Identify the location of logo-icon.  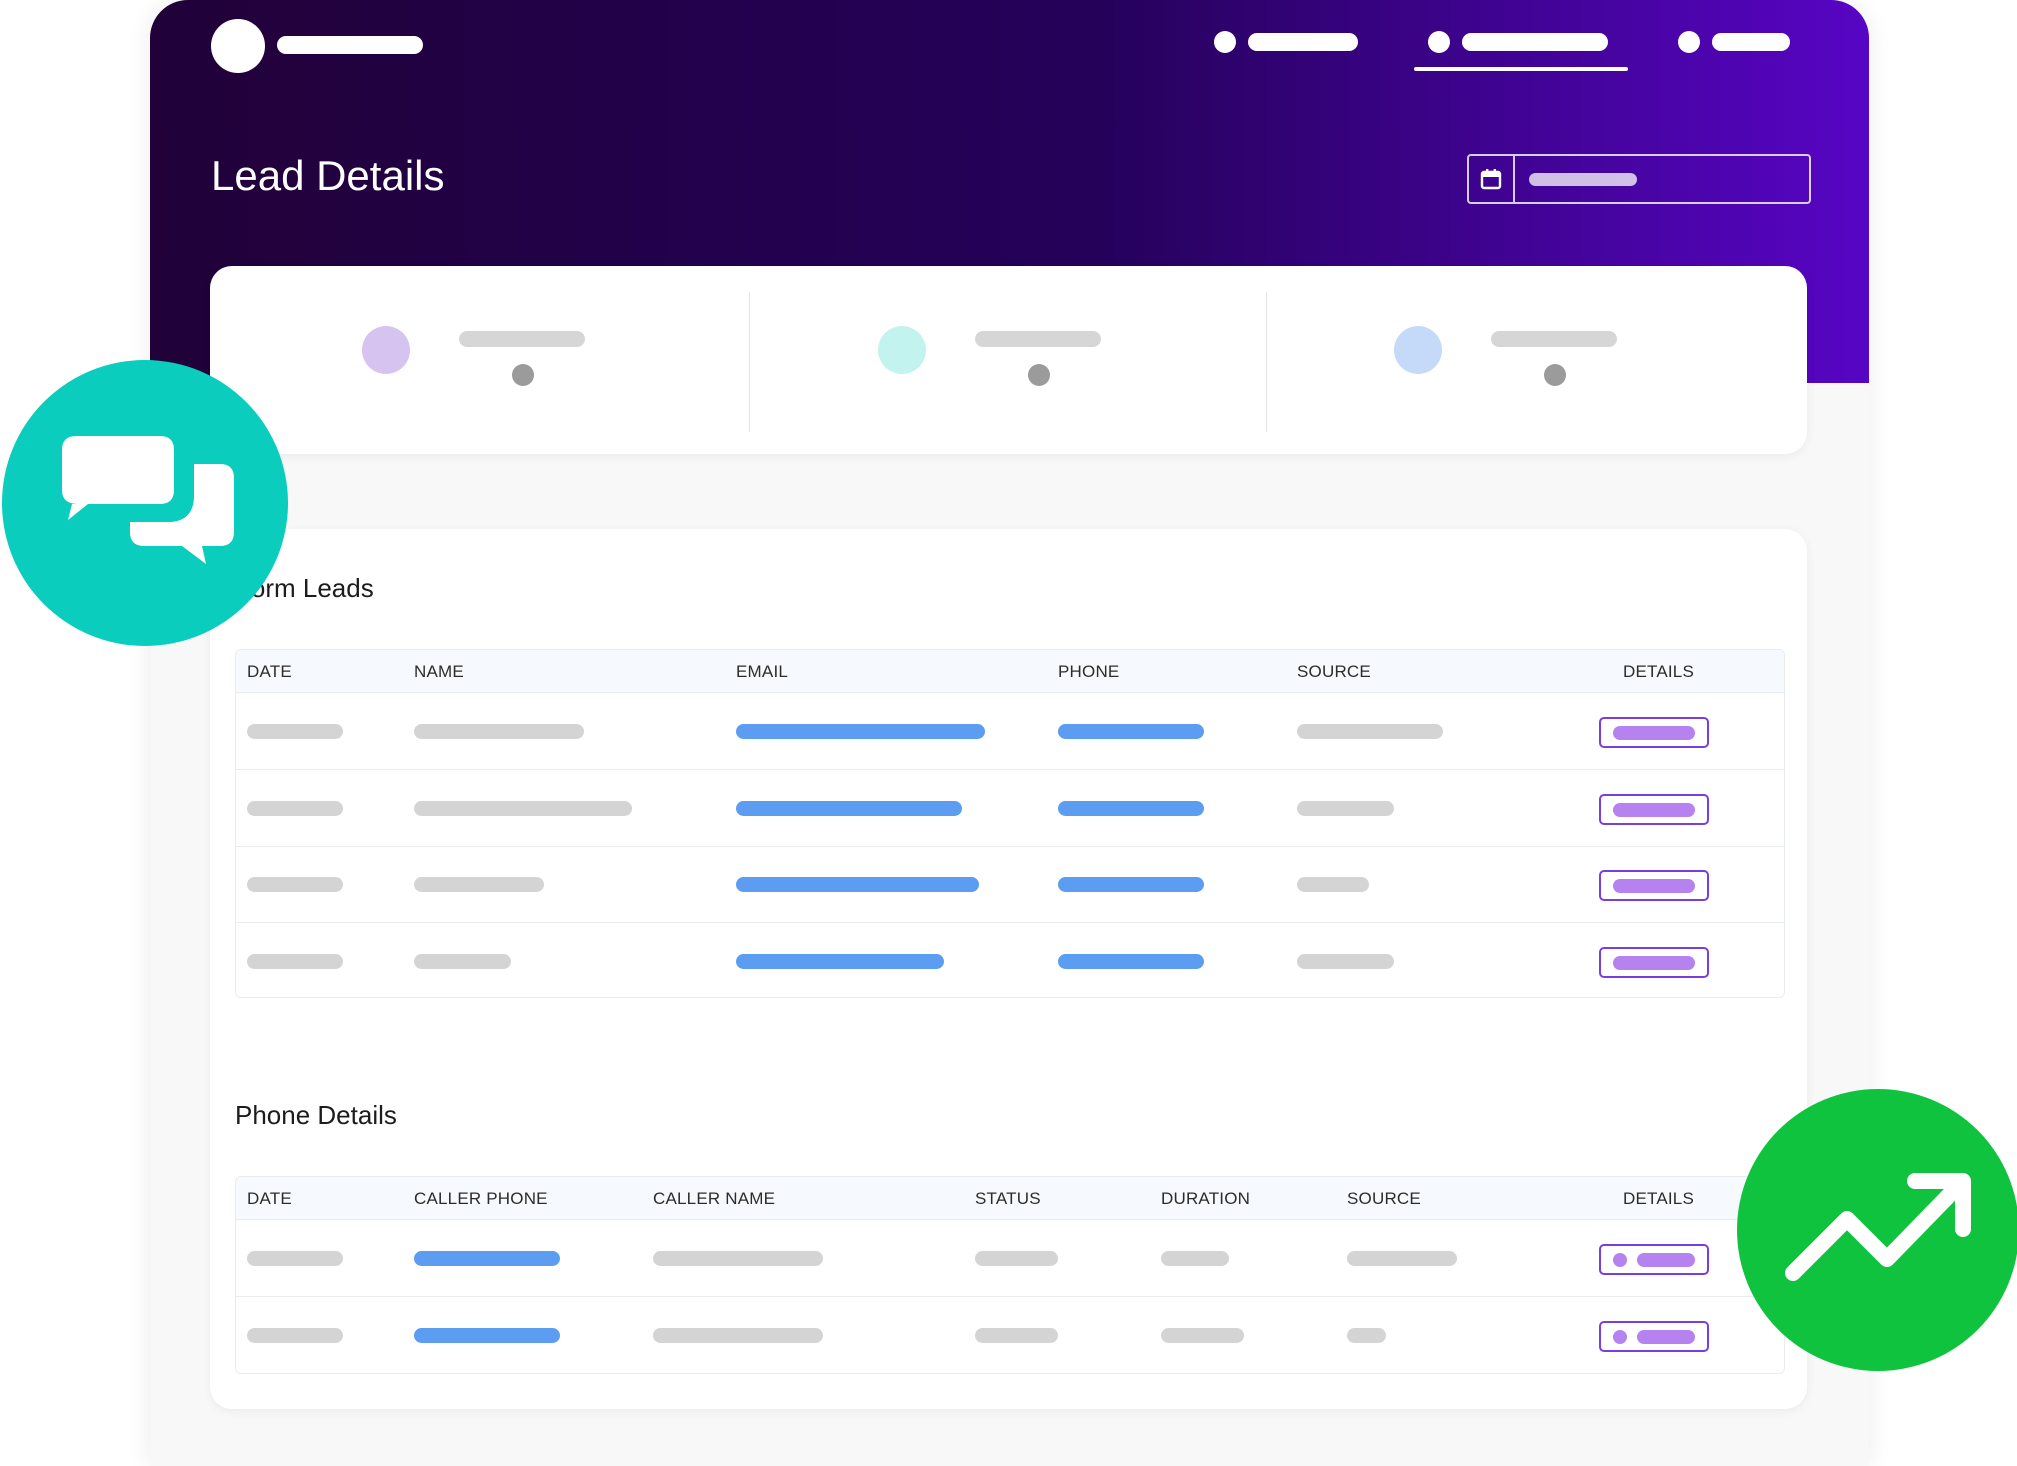
(238, 46).